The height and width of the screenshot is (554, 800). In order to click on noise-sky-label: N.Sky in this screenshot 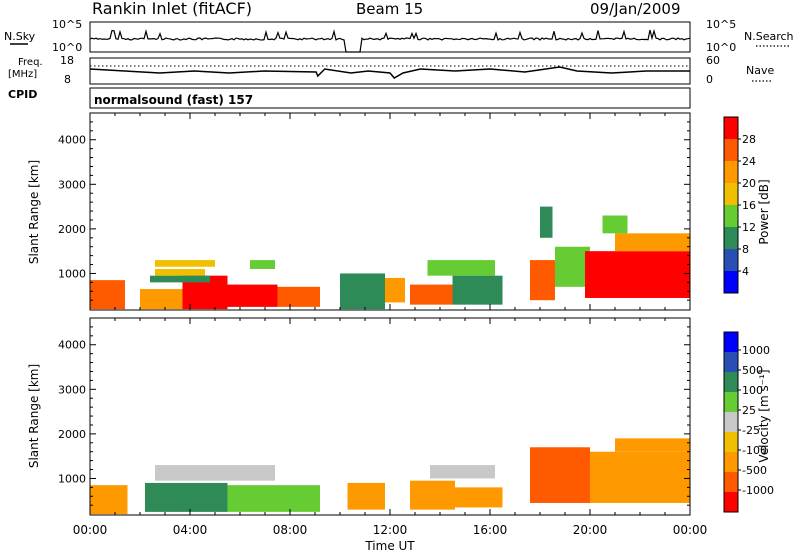, I will do `click(20, 36)`.